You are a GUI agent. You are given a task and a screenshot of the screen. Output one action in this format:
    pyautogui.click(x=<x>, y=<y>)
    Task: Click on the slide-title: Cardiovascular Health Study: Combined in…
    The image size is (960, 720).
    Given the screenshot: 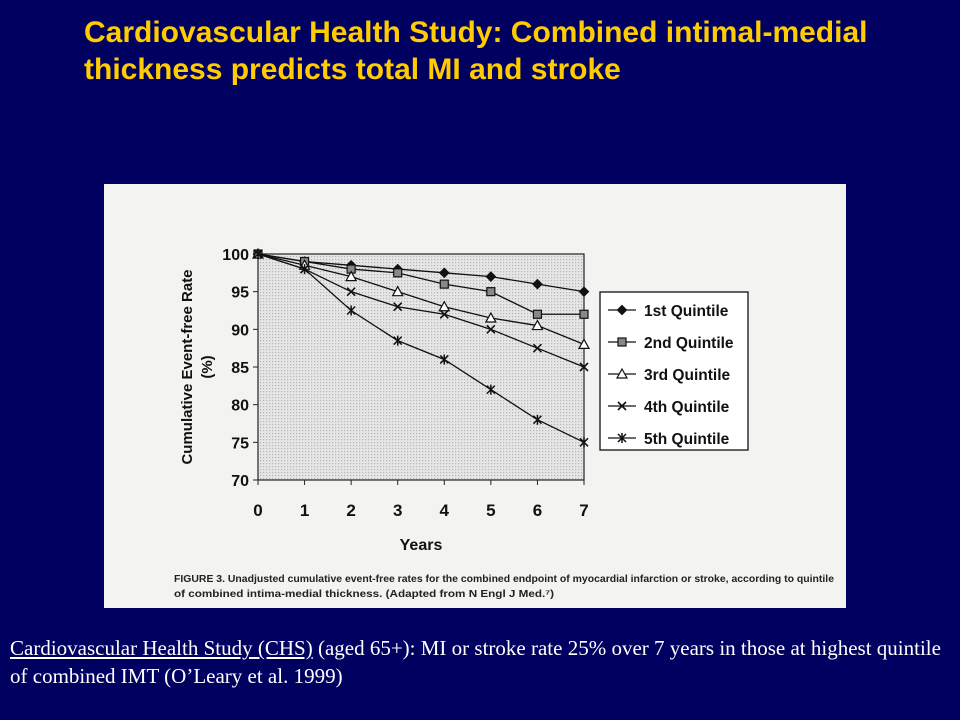 What is the action you would take?
    pyautogui.click(x=476, y=51)
    